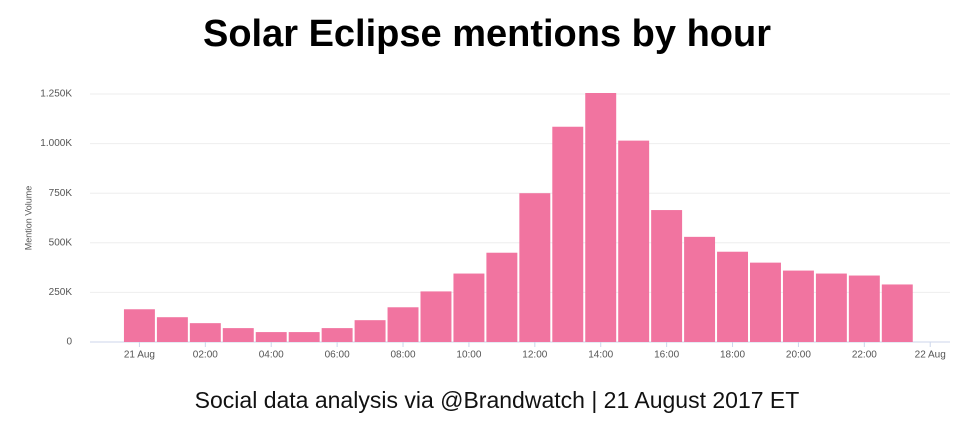 The height and width of the screenshot is (438, 975). What do you see at coordinates (205, 355) in the screenshot?
I see `x-tick-label: 02:00` at bounding box center [205, 355].